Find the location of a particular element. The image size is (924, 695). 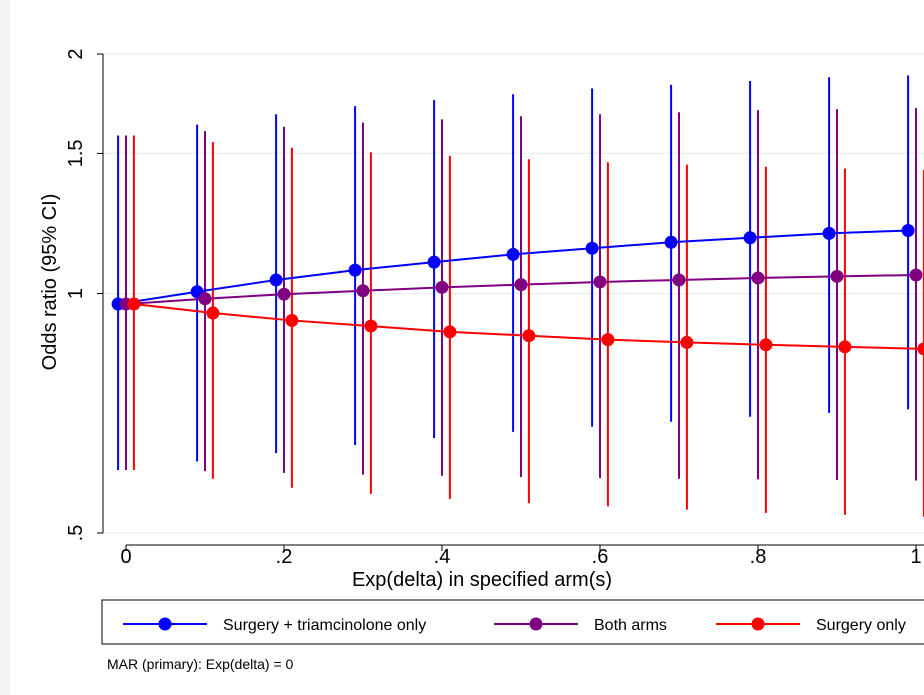

legend-label: Both arms is located at coordinates (630, 625).